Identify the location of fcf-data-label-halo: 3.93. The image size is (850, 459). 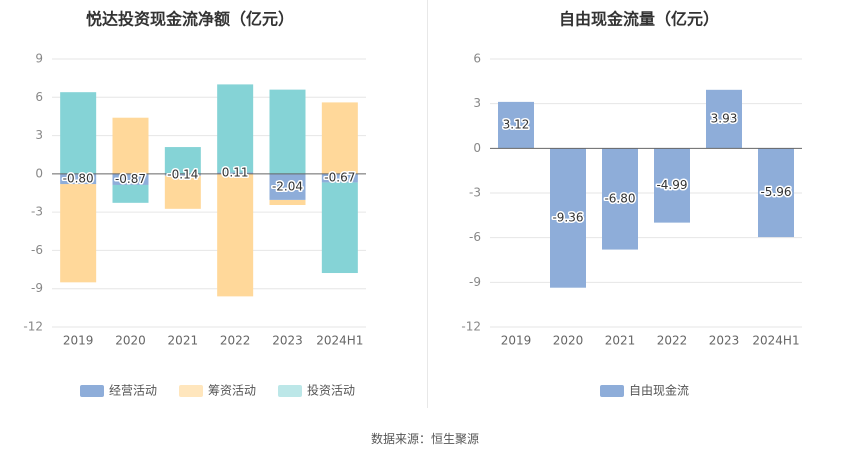
(724, 119).